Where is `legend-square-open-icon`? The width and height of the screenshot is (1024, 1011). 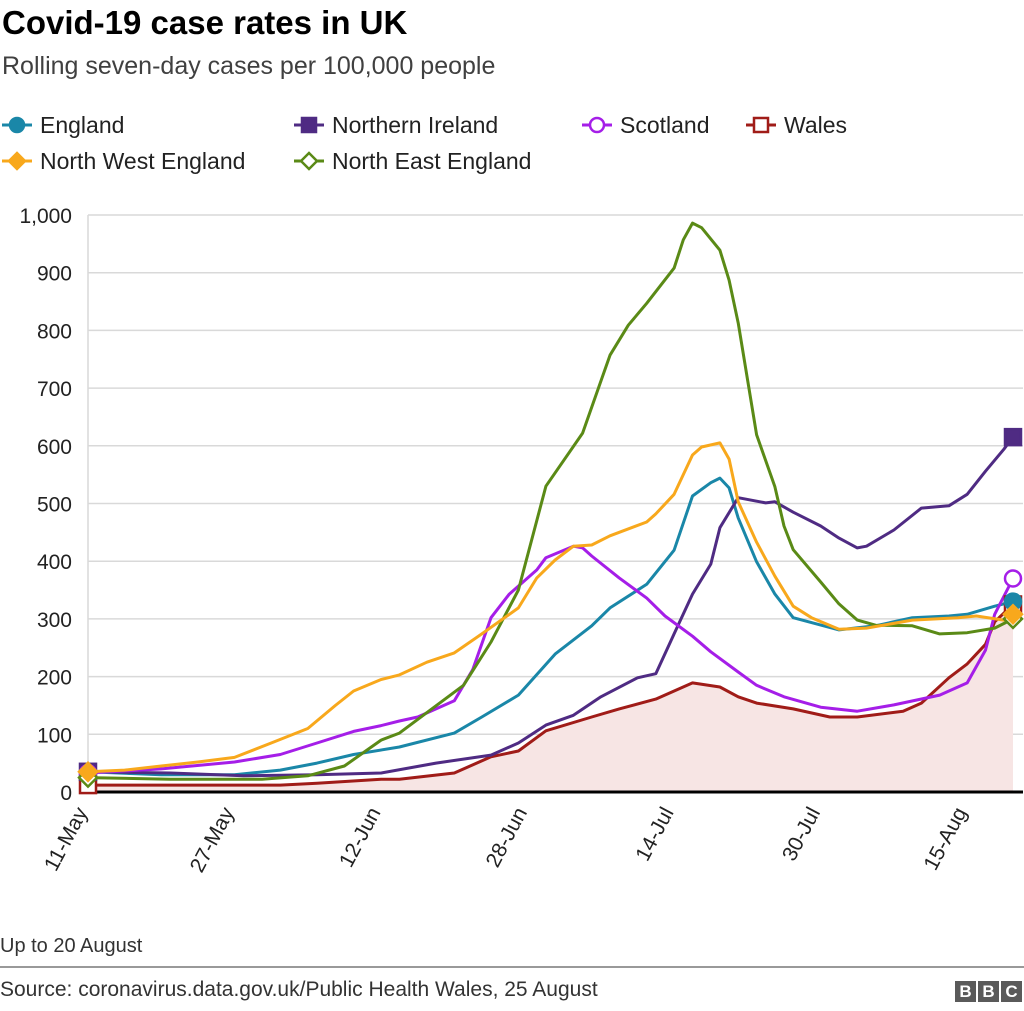
legend-square-open-icon is located at coordinates (761, 125).